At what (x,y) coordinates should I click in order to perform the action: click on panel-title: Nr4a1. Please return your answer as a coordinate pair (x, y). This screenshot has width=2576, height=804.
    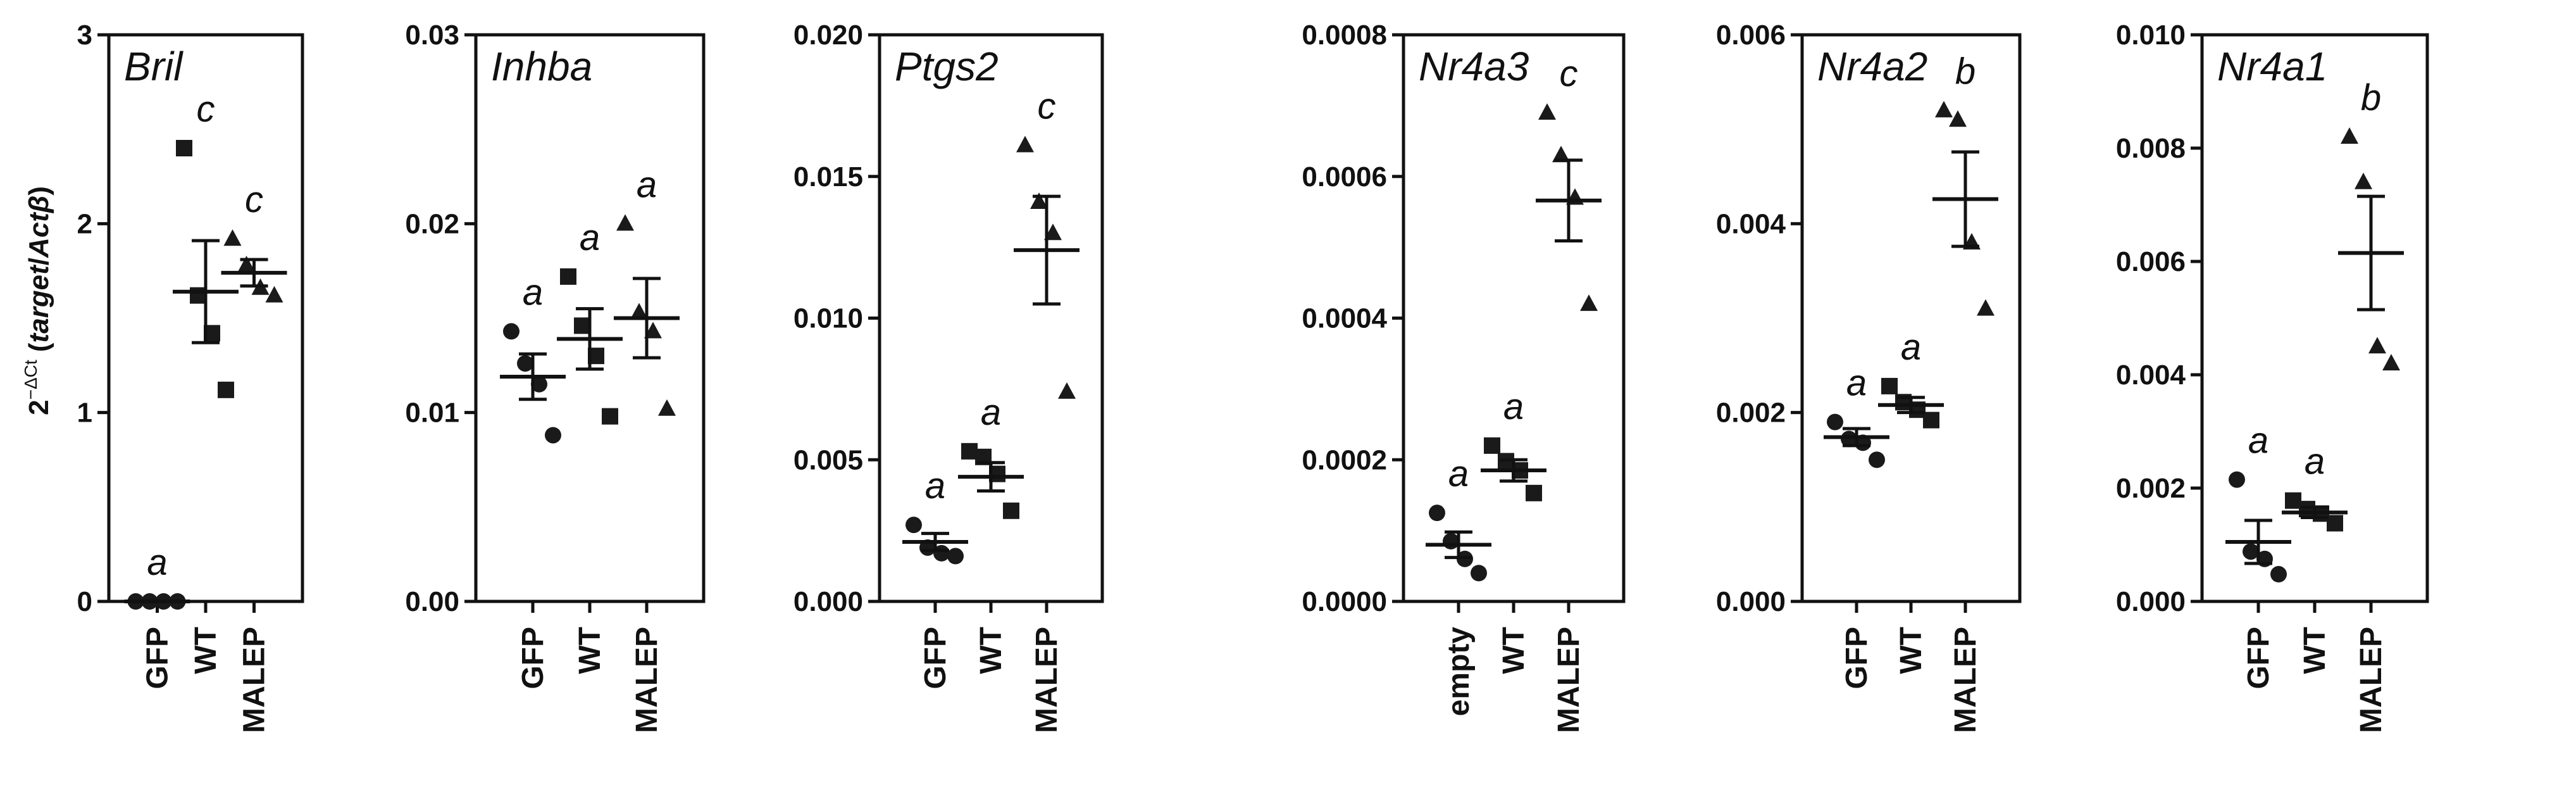
    Looking at the image, I should click on (2272, 66).